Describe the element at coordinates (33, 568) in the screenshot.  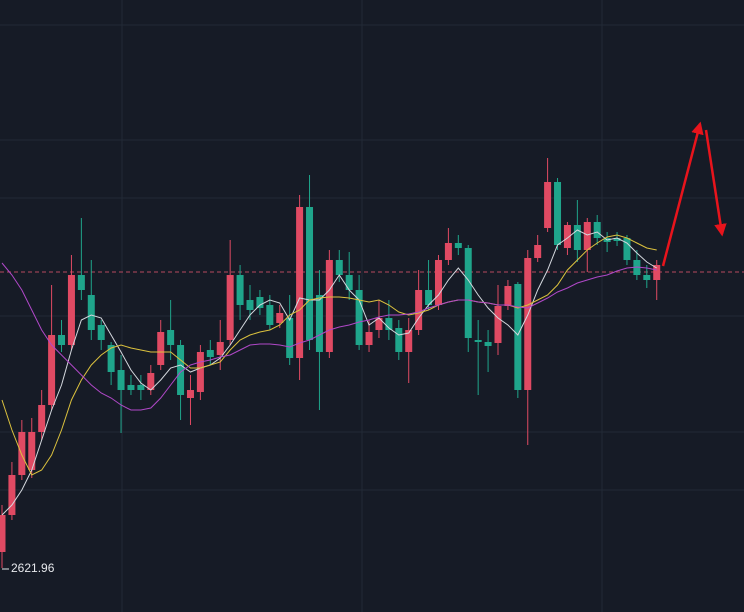
I see `low-label: 2621.96` at that location.